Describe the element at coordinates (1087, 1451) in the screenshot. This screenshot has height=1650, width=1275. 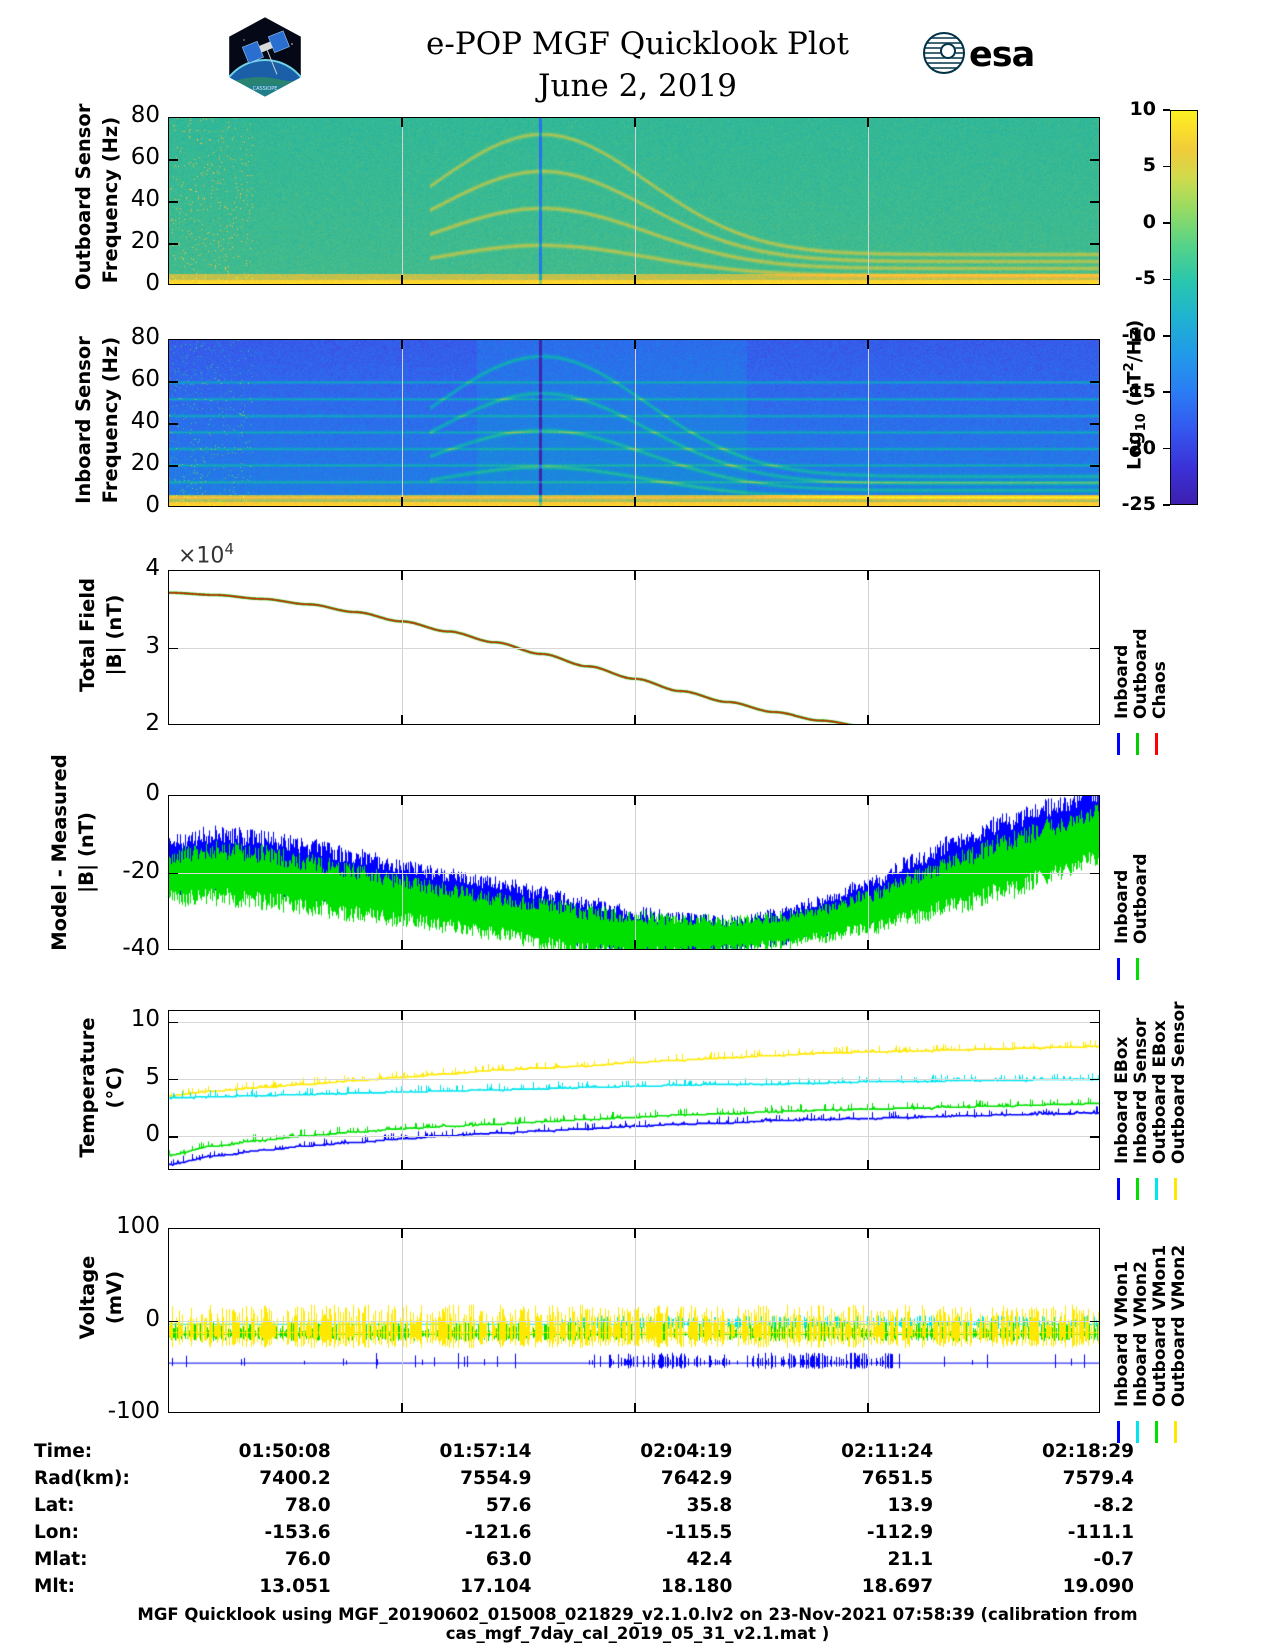
I see `table-cell: 02:18:29` at that location.